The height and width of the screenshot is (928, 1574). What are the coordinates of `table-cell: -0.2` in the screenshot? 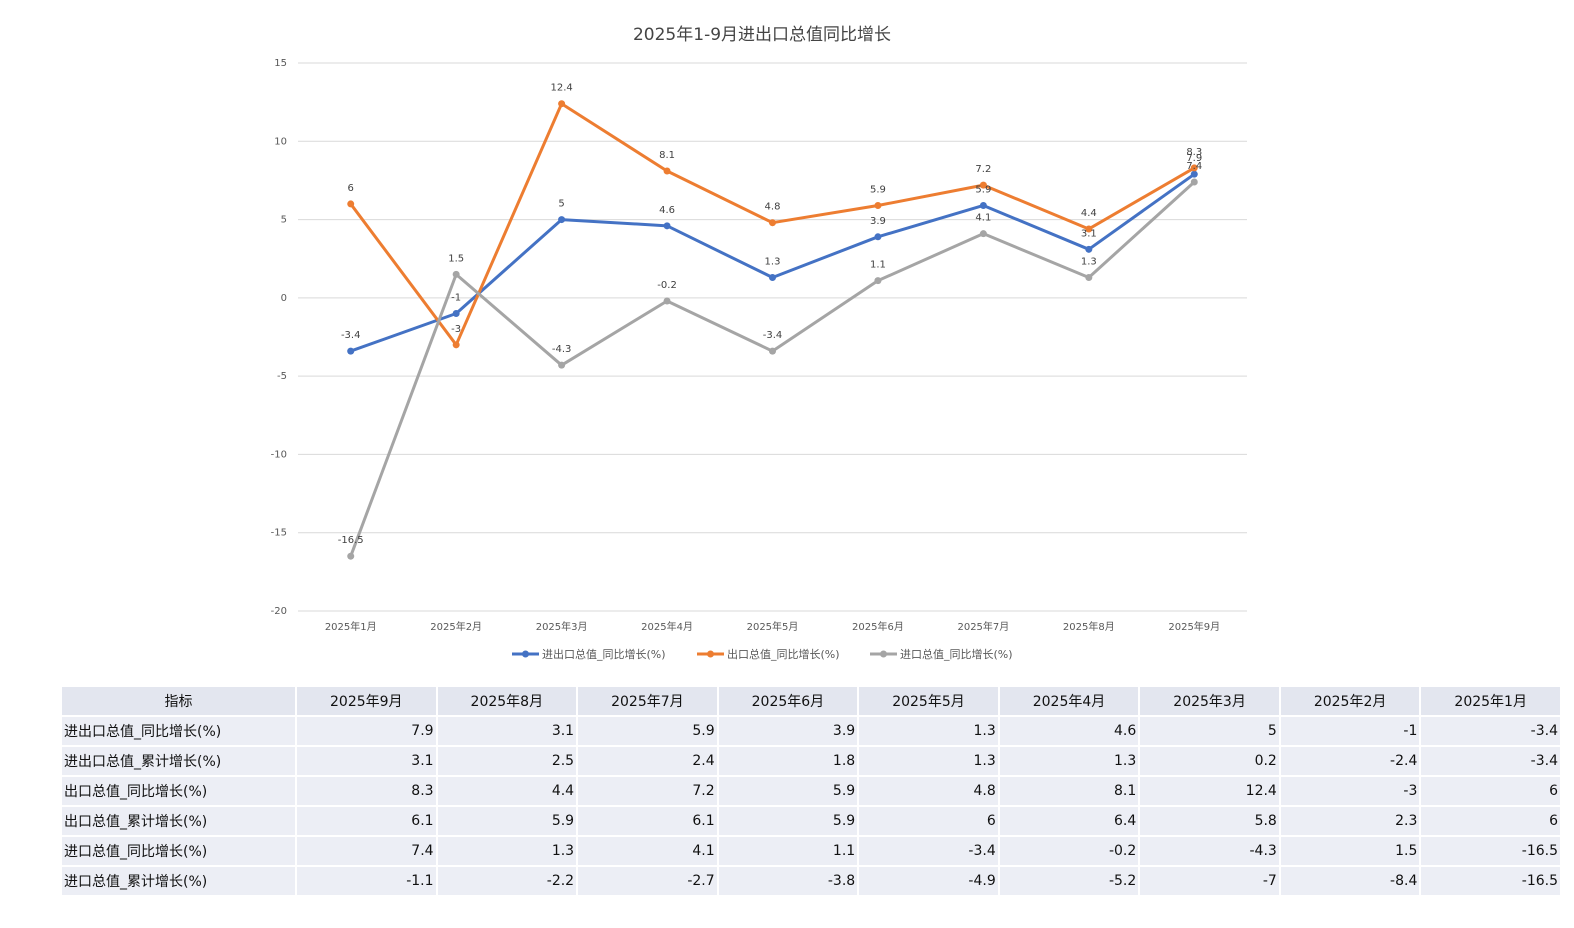 It's located at (1069, 851).